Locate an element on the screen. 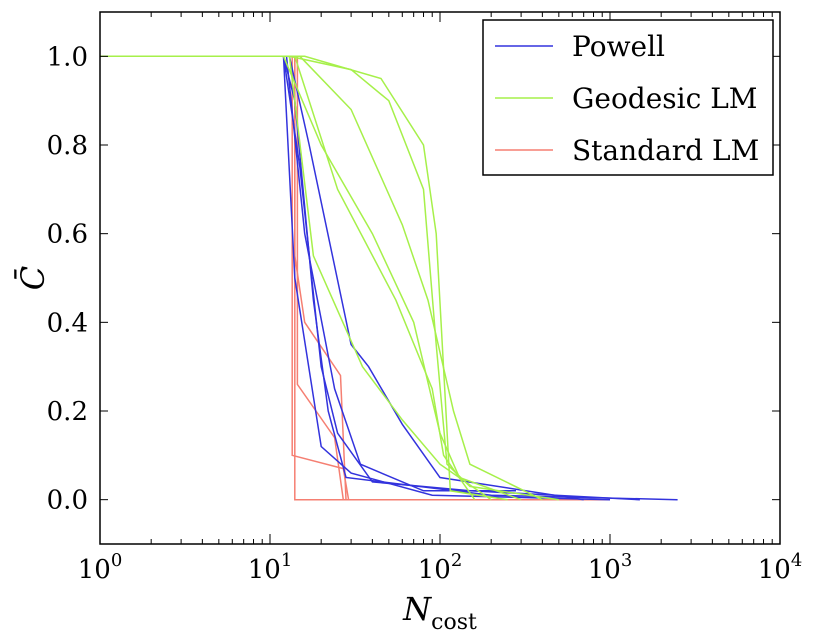 The width and height of the screenshot is (830, 641). x-axis-title-subscript: cost is located at coordinates (454, 622).